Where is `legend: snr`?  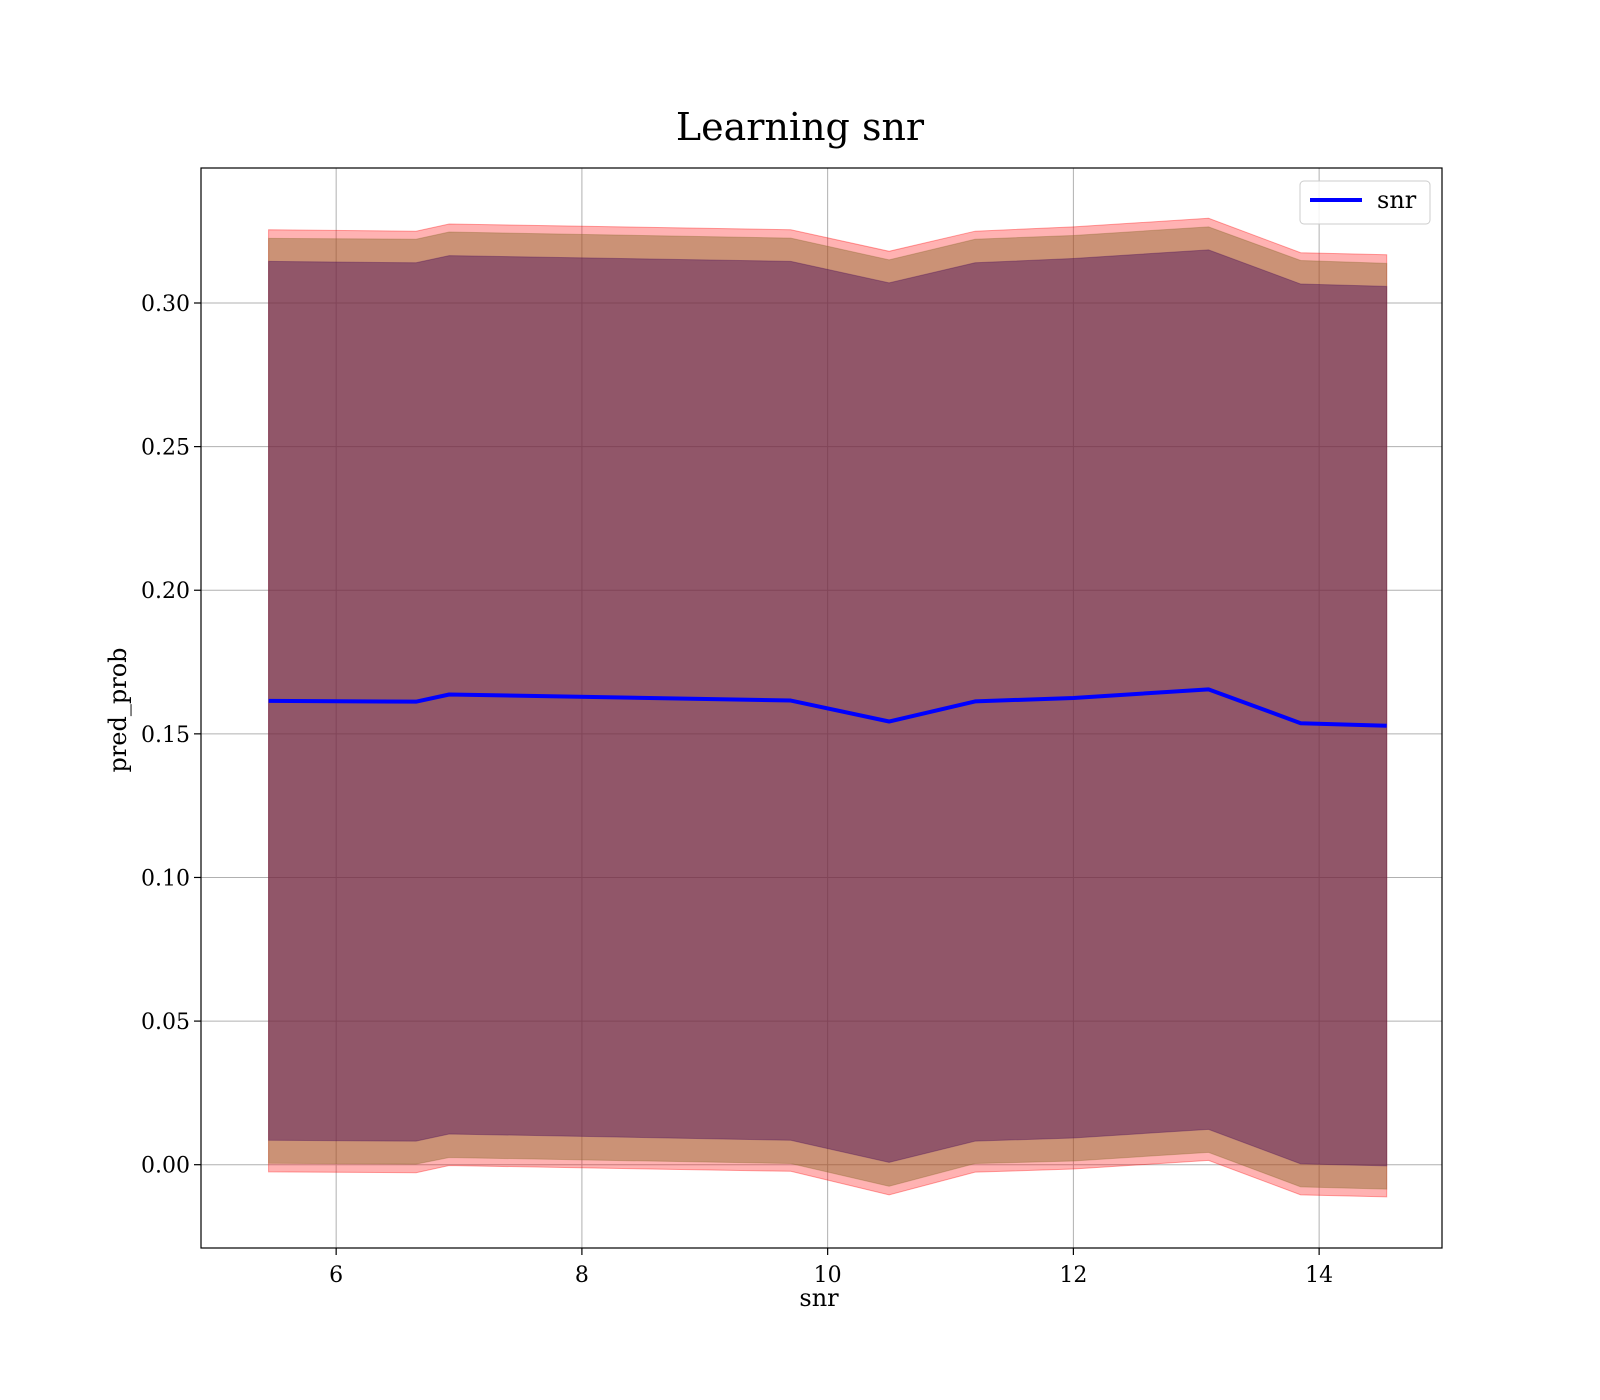
legend: snr is located at coordinates (1365, 202).